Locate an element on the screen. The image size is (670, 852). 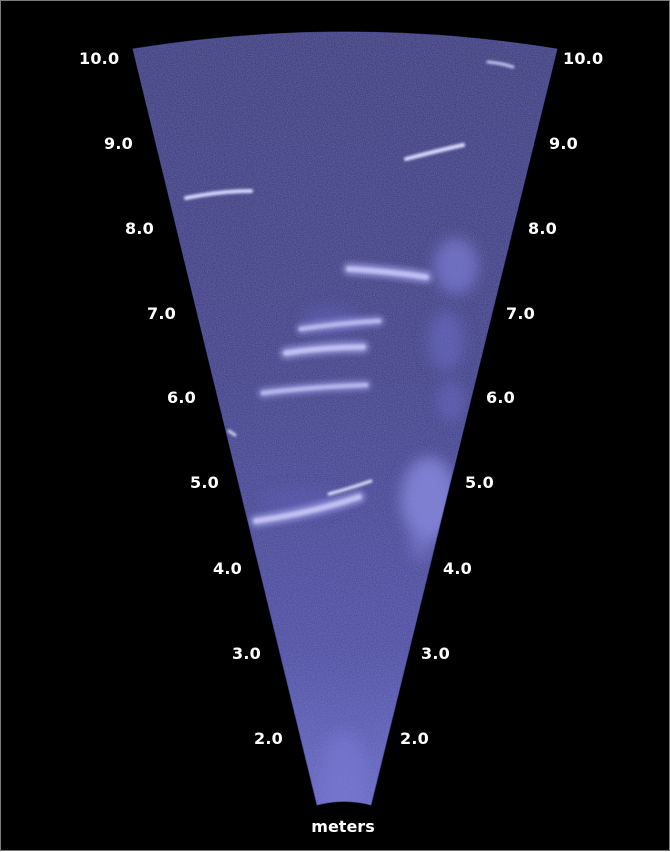
range-label-left-3: 3.0 is located at coordinates (246, 653).